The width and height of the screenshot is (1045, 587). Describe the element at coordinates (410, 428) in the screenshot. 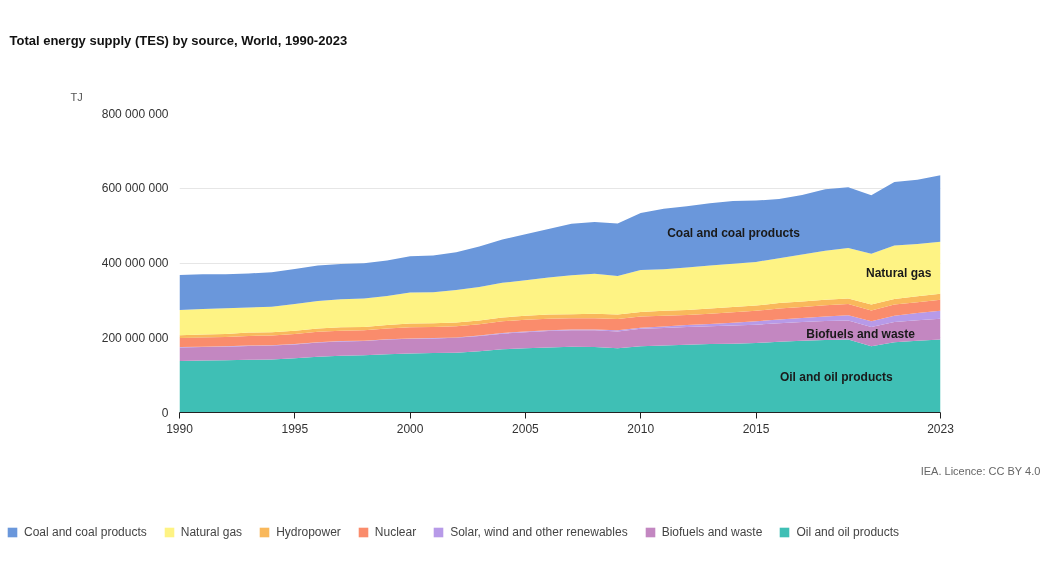

I see `x-tick-label: 2000` at that location.